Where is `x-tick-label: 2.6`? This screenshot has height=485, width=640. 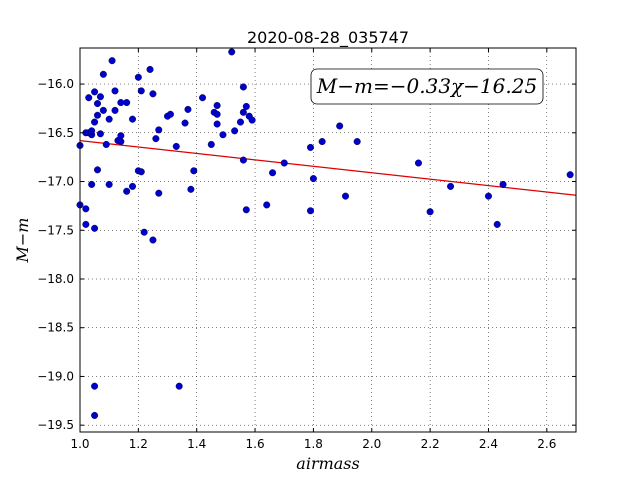 x-tick-label: 2.6 is located at coordinates (546, 444).